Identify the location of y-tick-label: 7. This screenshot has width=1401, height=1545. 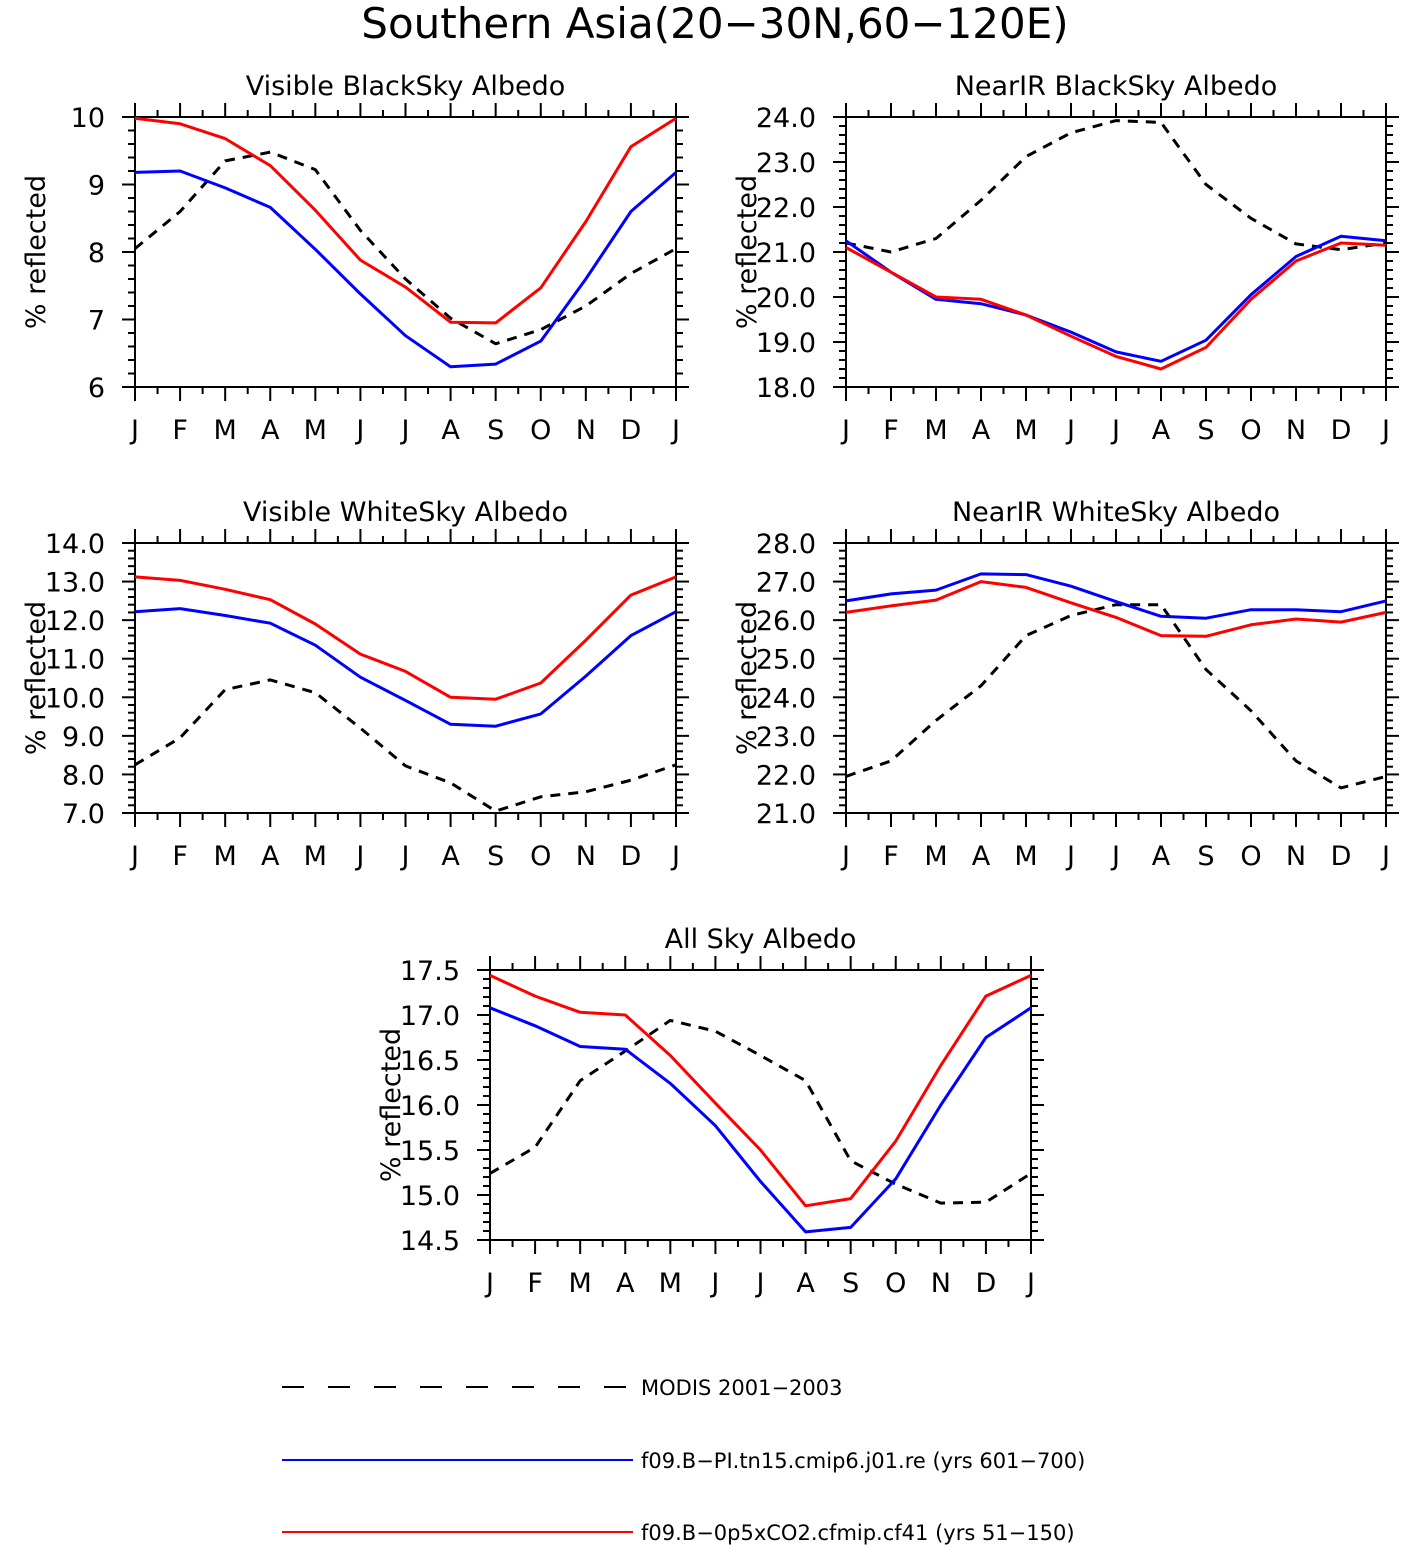
(96, 321).